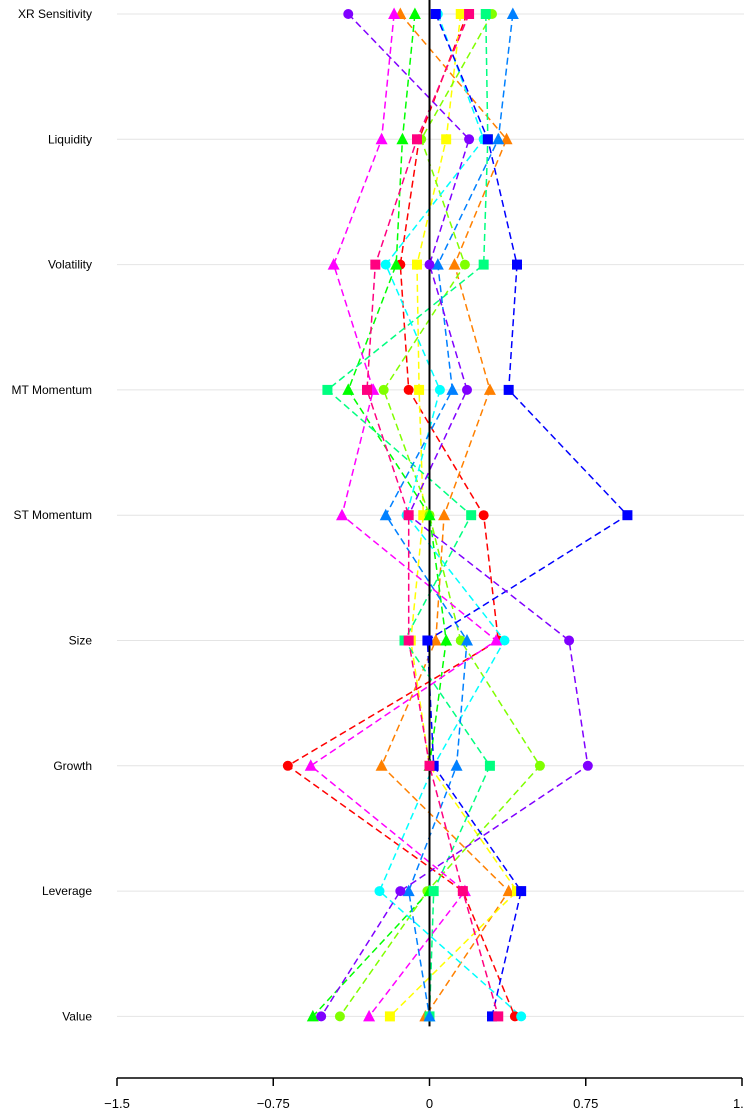 This screenshot has height=1117, width=744. I want to click on x-tick-label-5: 1.5, so click(738, 1103).